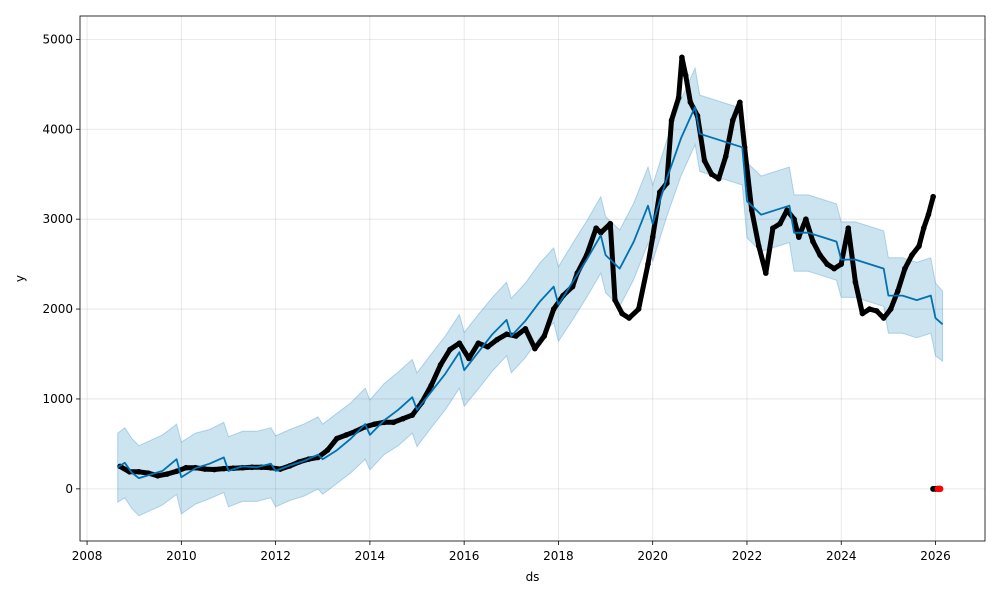 The height and width of the screenshot is (604, 1000). I want to click on x-tick-label: 2020, so click(652, 556).